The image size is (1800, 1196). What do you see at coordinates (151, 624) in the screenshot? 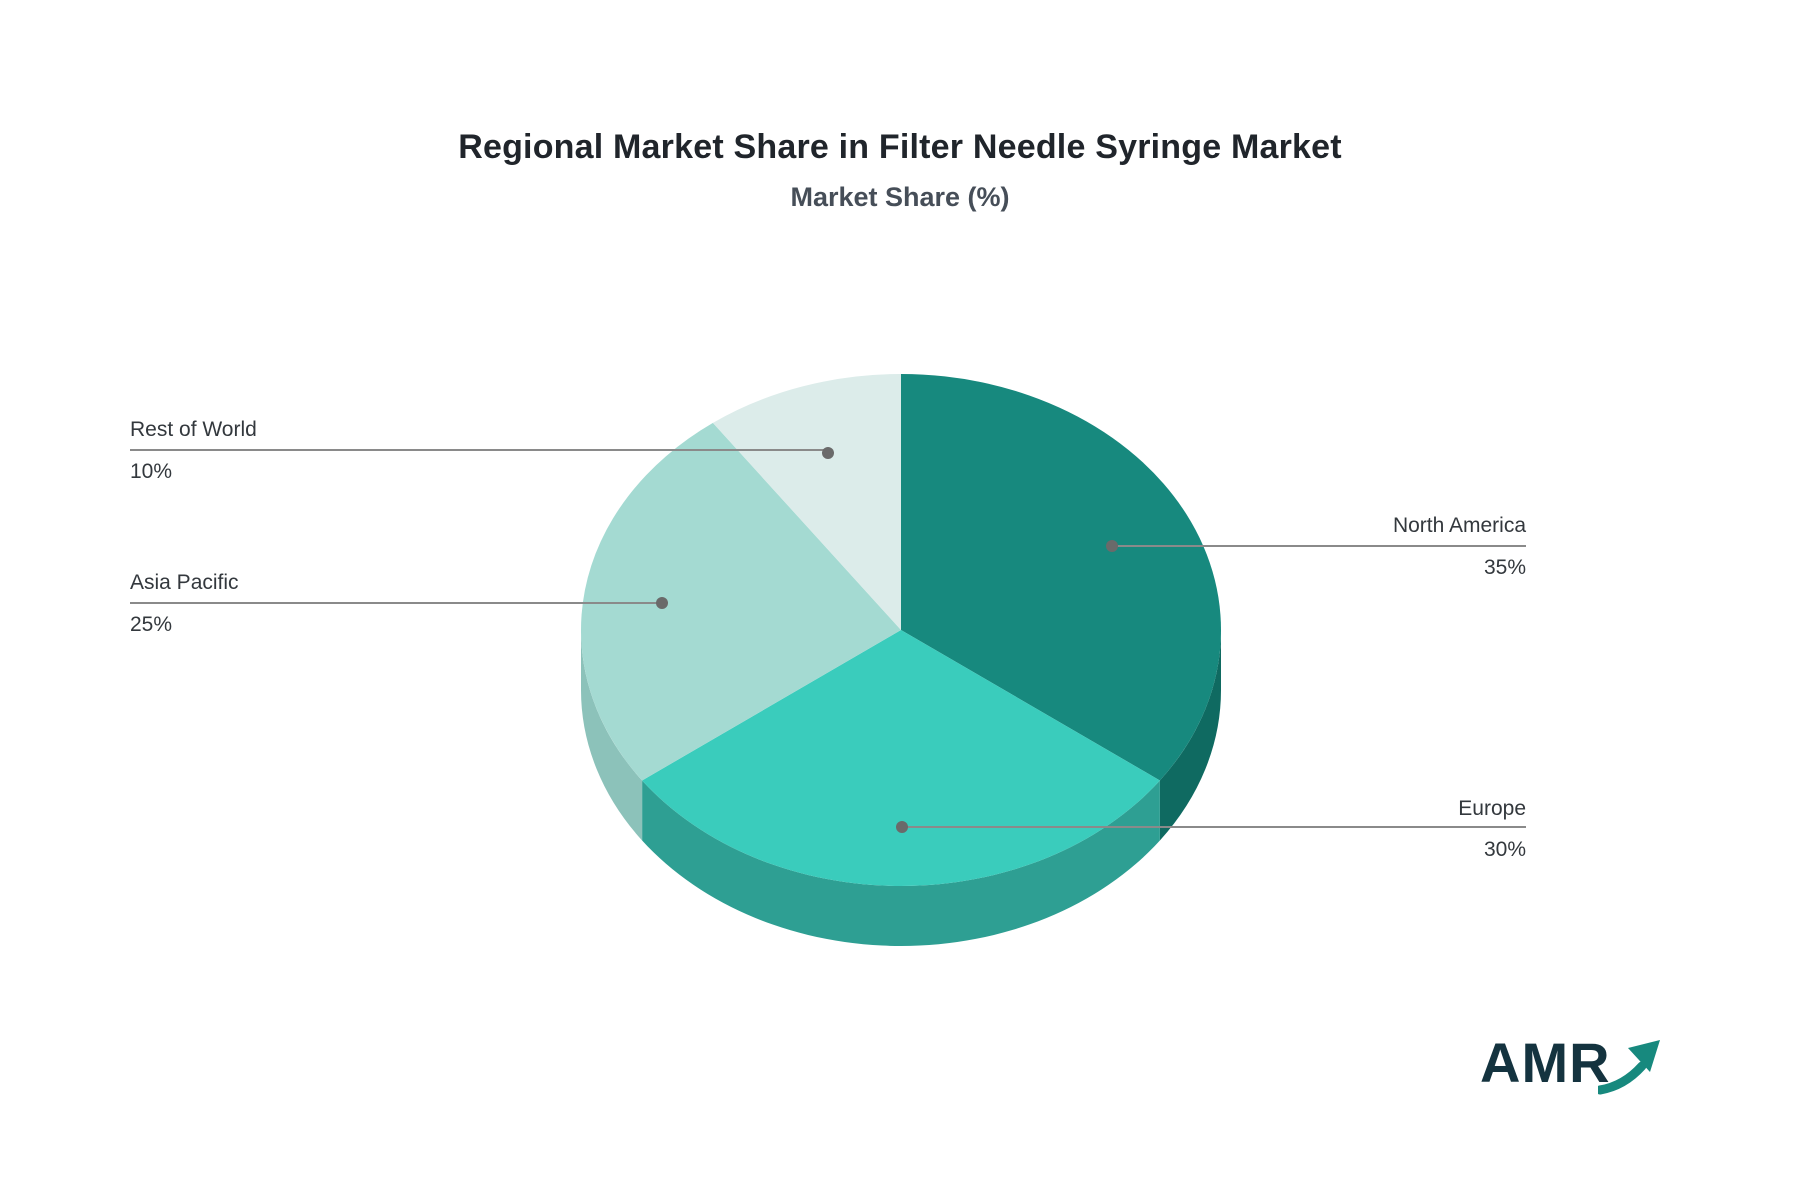
I see `slice-percent: 25%` at bounding box center [151, 624].